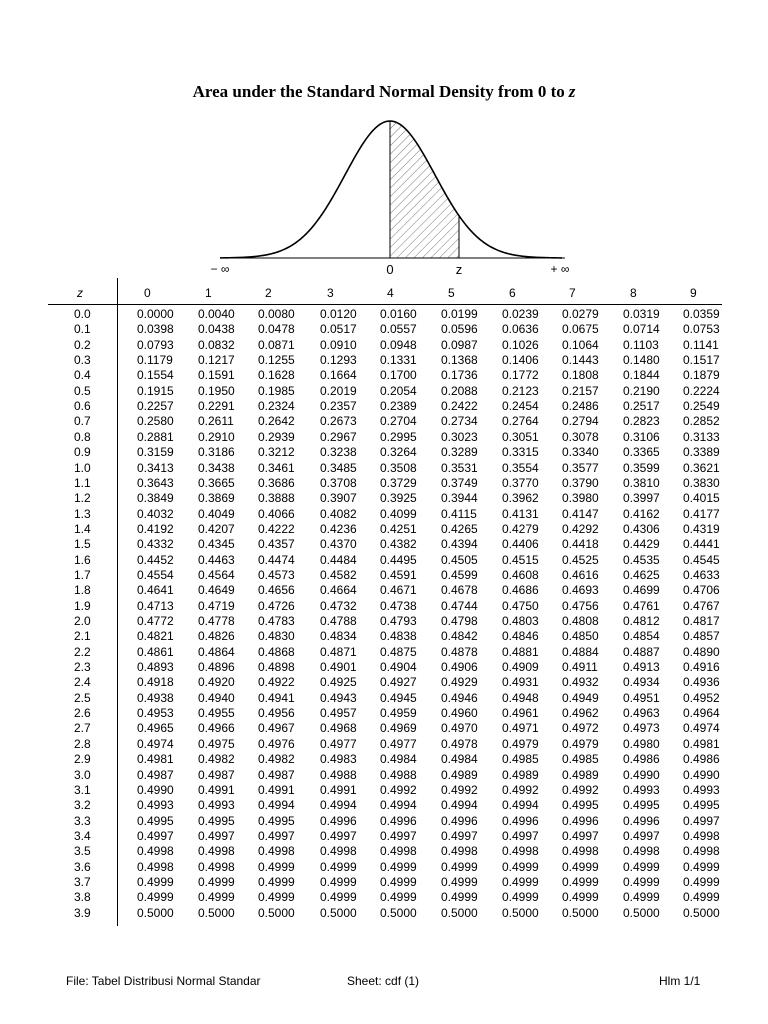  I want to click on table-cell: 0.4861, so click(155, 651).